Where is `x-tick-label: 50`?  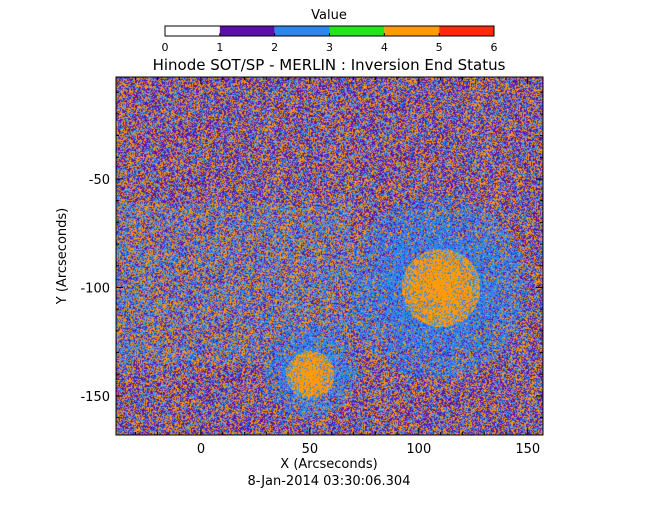 x-tick-label: 50 is located at coordinates (310, 449).